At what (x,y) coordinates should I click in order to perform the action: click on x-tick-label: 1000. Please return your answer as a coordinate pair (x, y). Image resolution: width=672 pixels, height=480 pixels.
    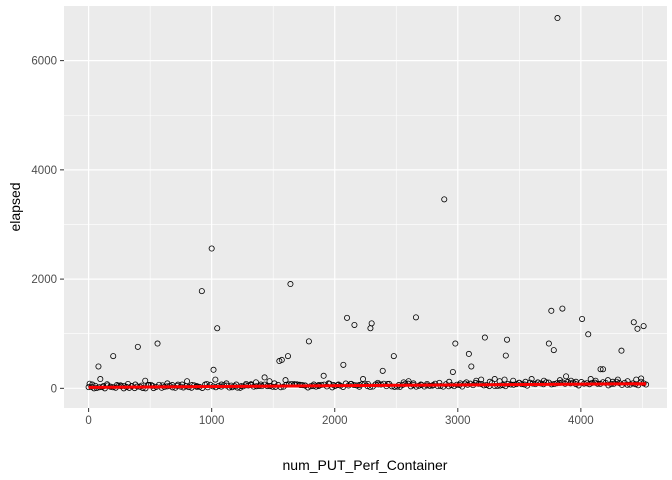
    Looking at the image, I should click on (212, 421).